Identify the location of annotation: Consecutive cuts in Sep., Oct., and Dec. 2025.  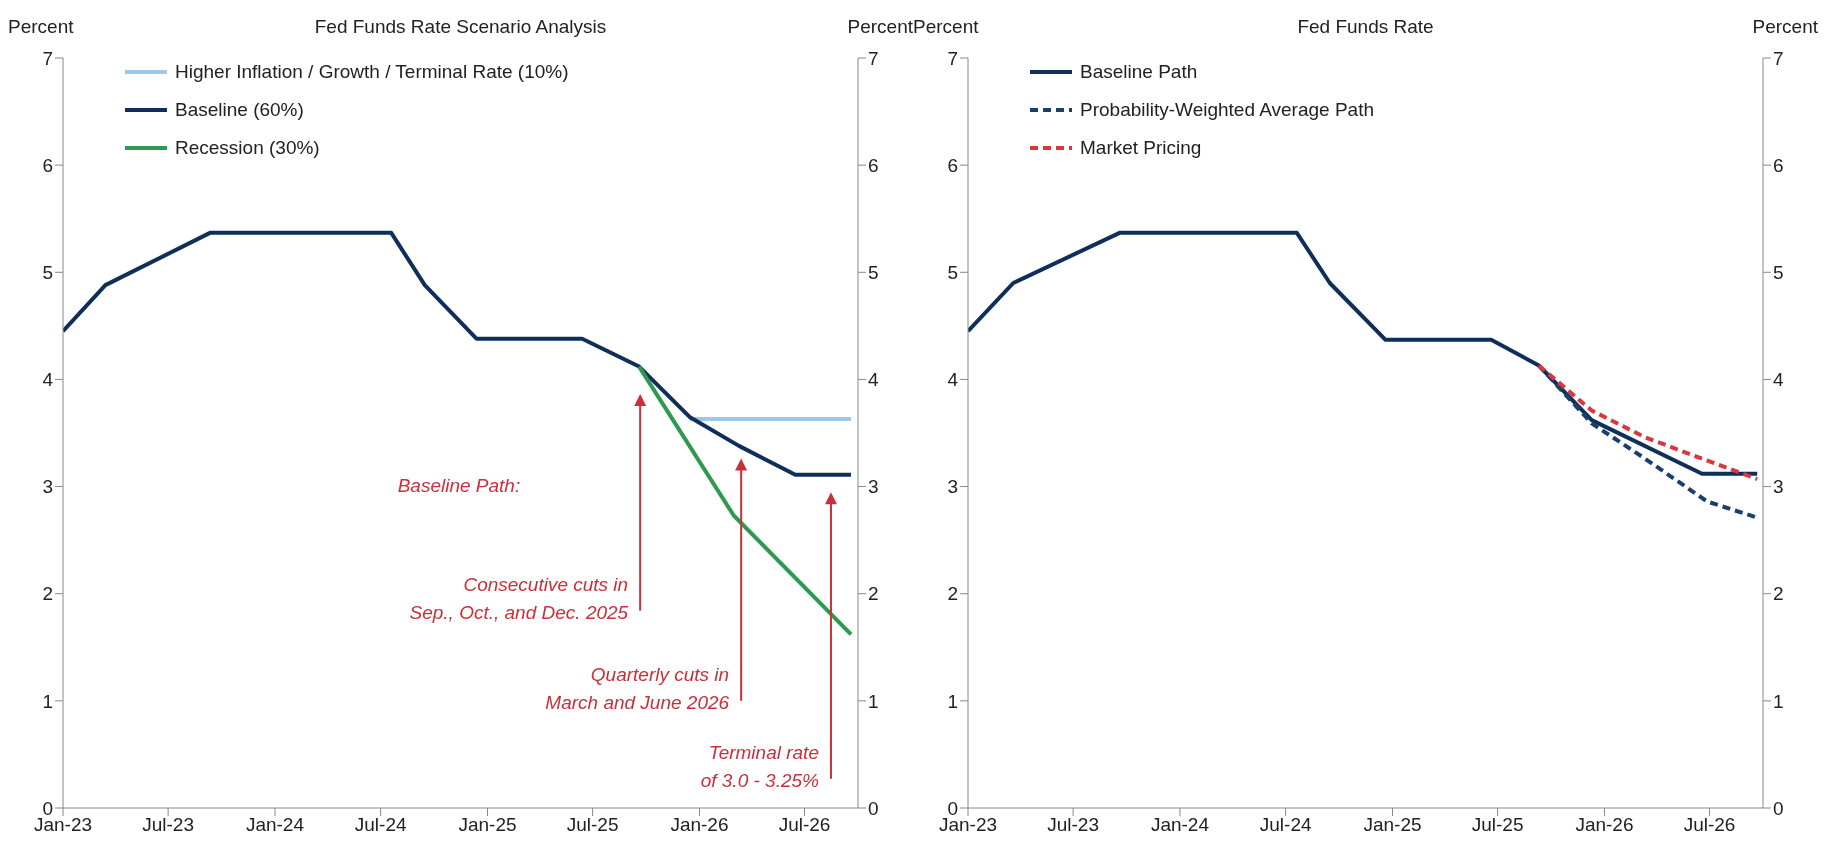
(519, 598).